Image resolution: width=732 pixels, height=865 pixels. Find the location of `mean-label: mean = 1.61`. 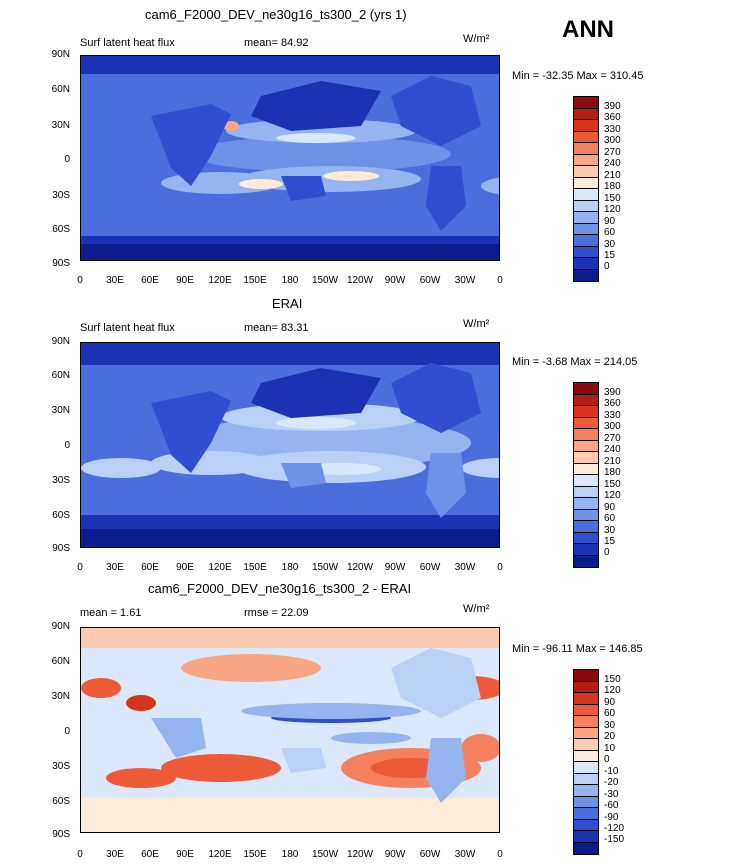

mean-label: mean = 1.61 is located at coordinates (111, 613).